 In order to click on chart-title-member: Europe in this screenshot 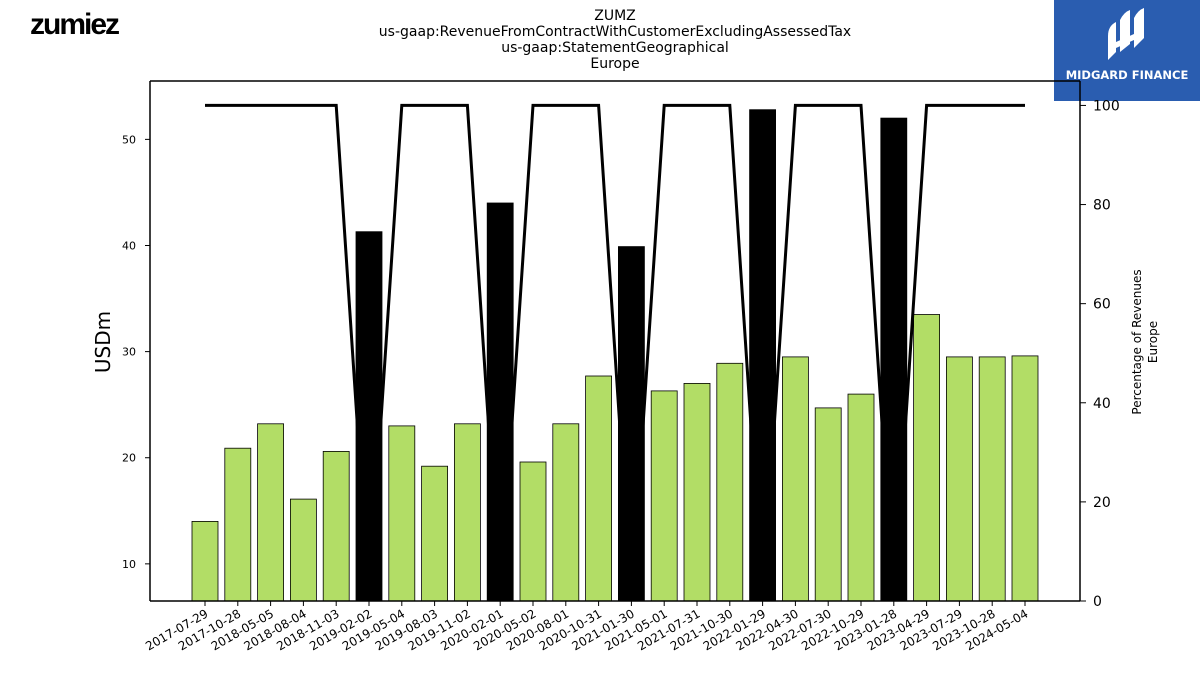, I will do `click(615, 64)`.